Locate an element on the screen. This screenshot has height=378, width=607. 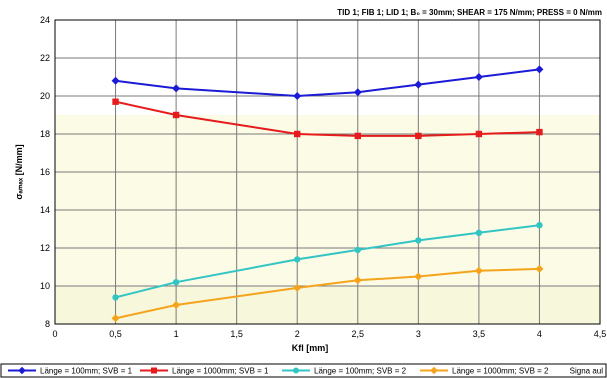
y-tick-label: 12 is located at coordinates (45, 248).